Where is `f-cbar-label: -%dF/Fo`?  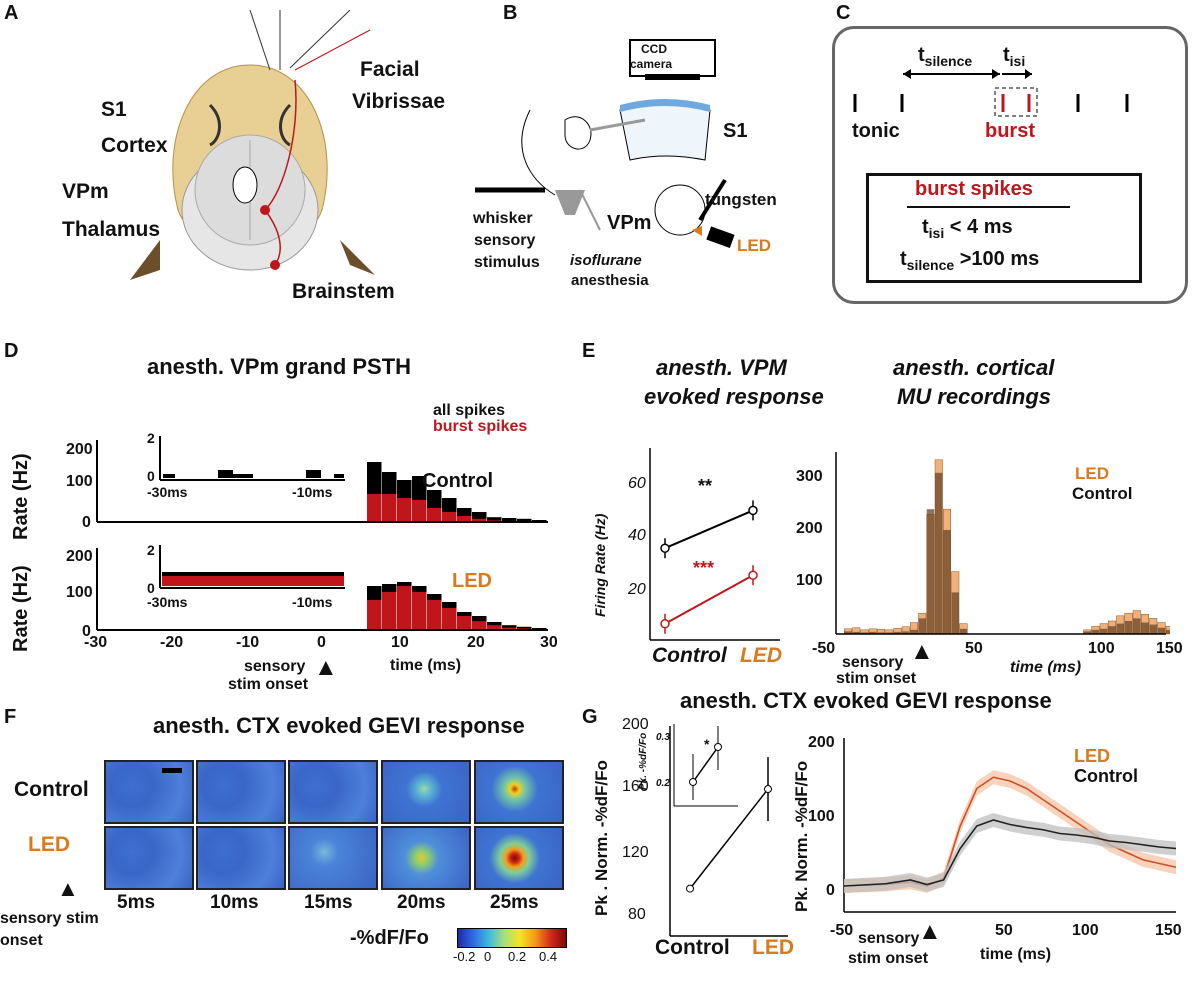 f-cbar-label: -%dF/Fo is located at coordinates (389, 938).